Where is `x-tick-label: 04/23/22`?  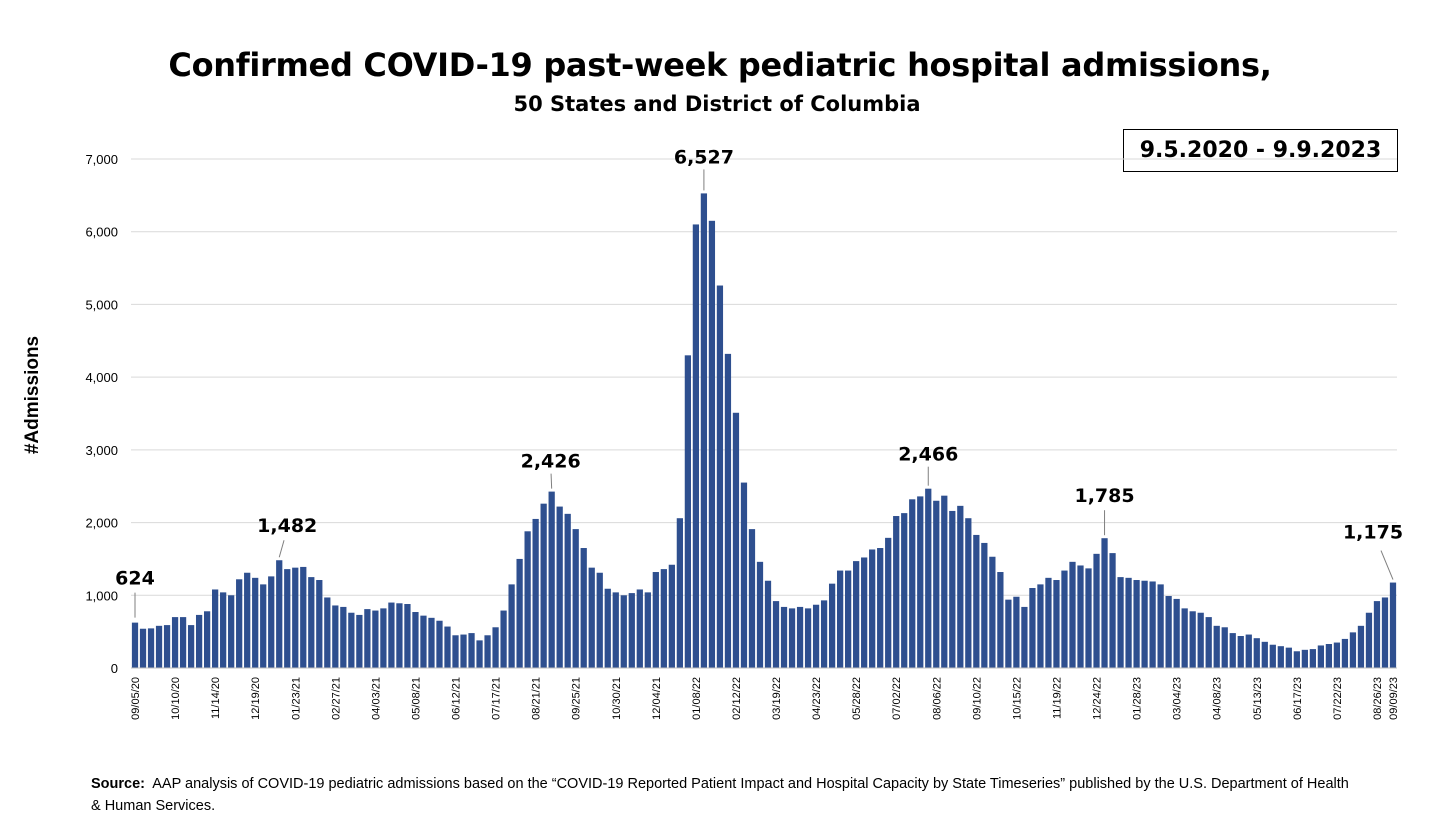 x-tick-label: 04/23/22 is located at coordinates (817, 698).